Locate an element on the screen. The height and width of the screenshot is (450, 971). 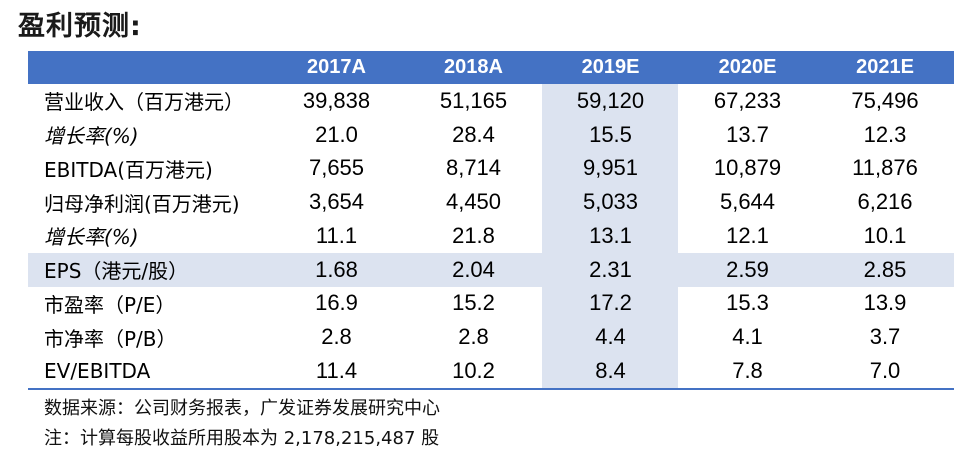
table-row: 增长率(%) 21.0 28.4 15.5 13.7 12.3 is located at coordinates (491, 135).